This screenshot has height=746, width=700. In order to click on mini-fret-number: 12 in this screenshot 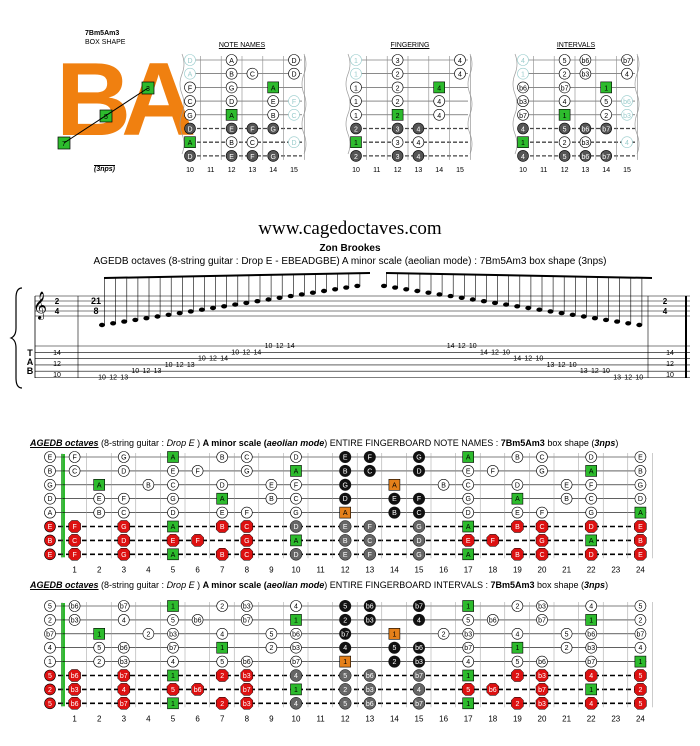, I will do `click(232, 170)`.